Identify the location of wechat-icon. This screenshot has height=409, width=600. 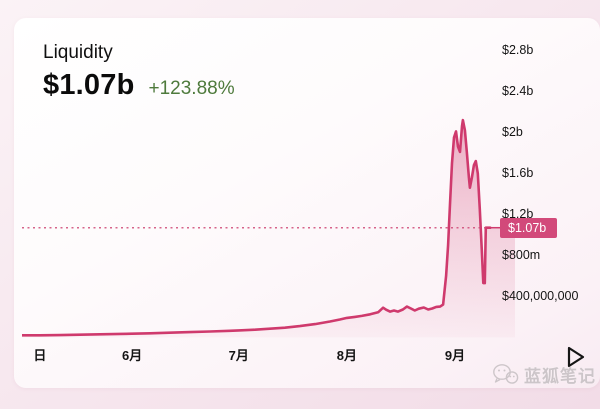
(506, 374).